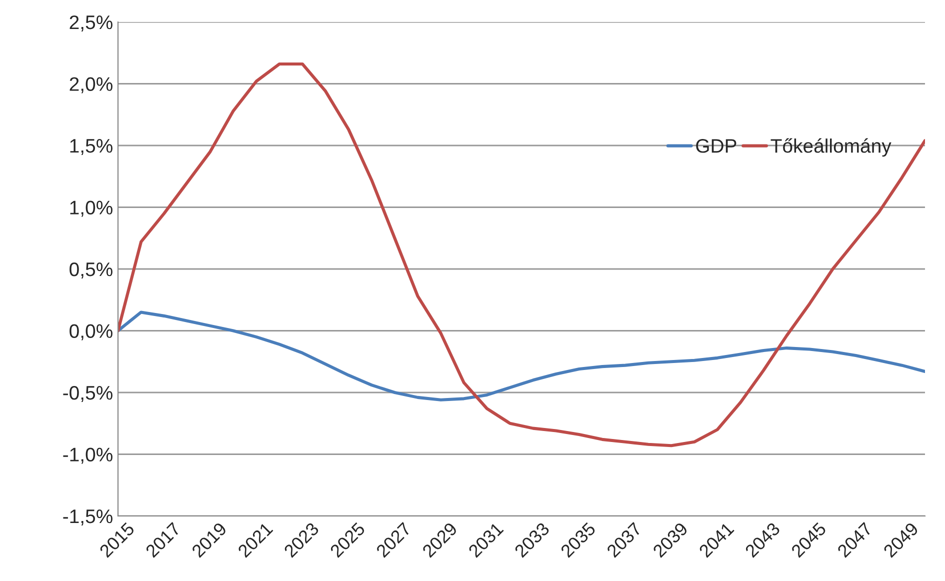 This screenshot has width=945, height=581. What do you see at coordinates (521, 356) in the screenshot?
I see `line-series` at bounding box center [521, 356].